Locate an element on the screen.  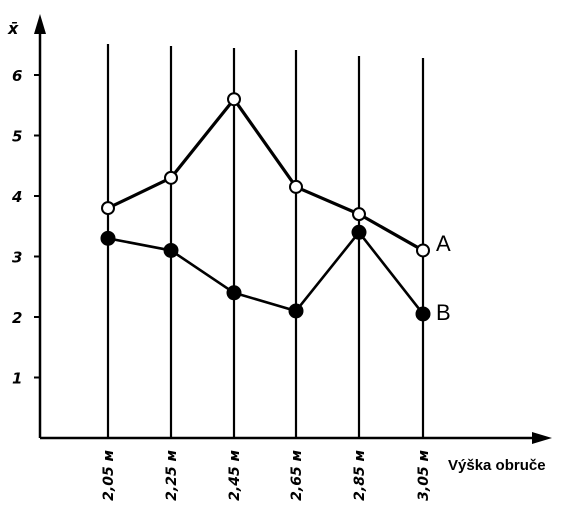
x-axis-arrow is located at coordinates (542, 438).